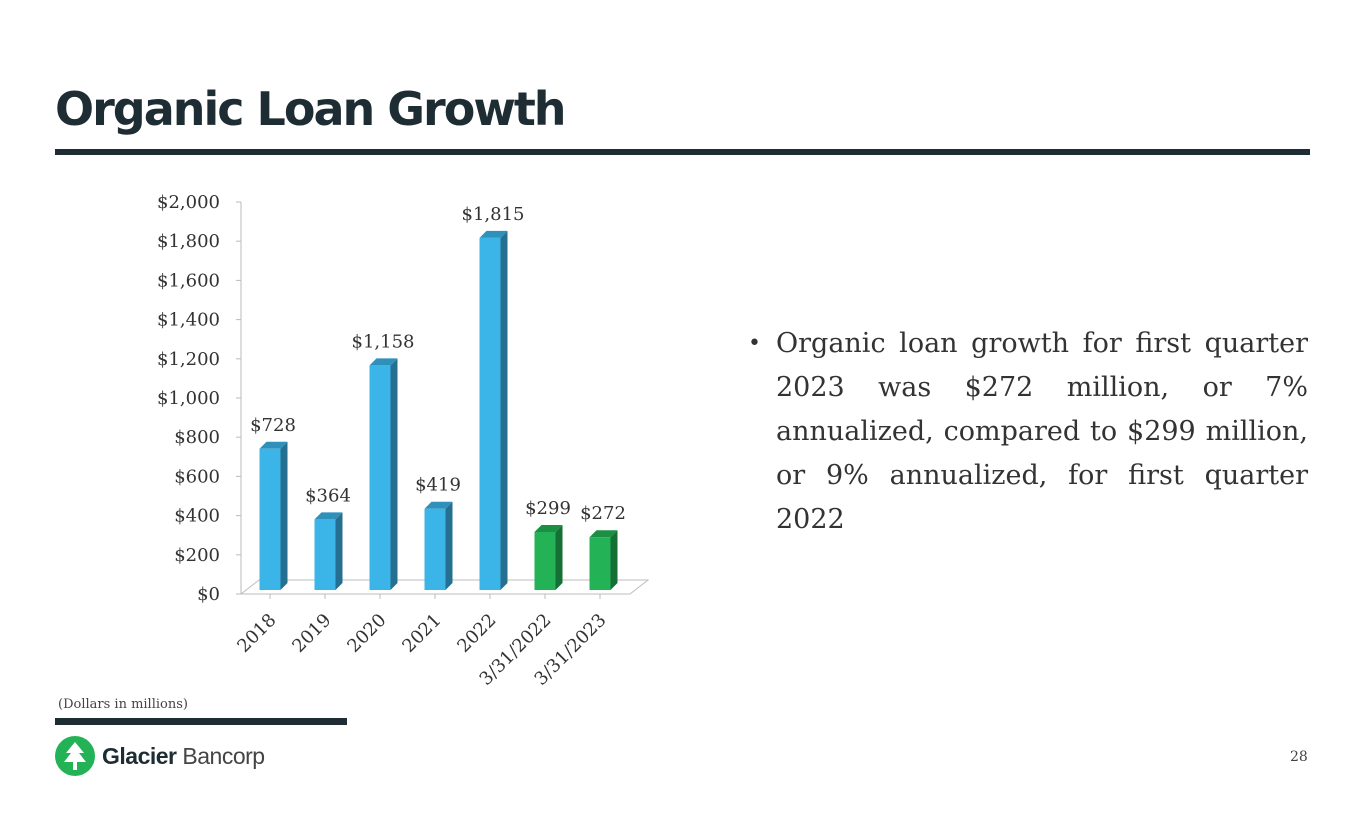 This screenshot has width=1365, height=829. I want to click on company-logo: Glacier Bancorp, so click(160, 756).